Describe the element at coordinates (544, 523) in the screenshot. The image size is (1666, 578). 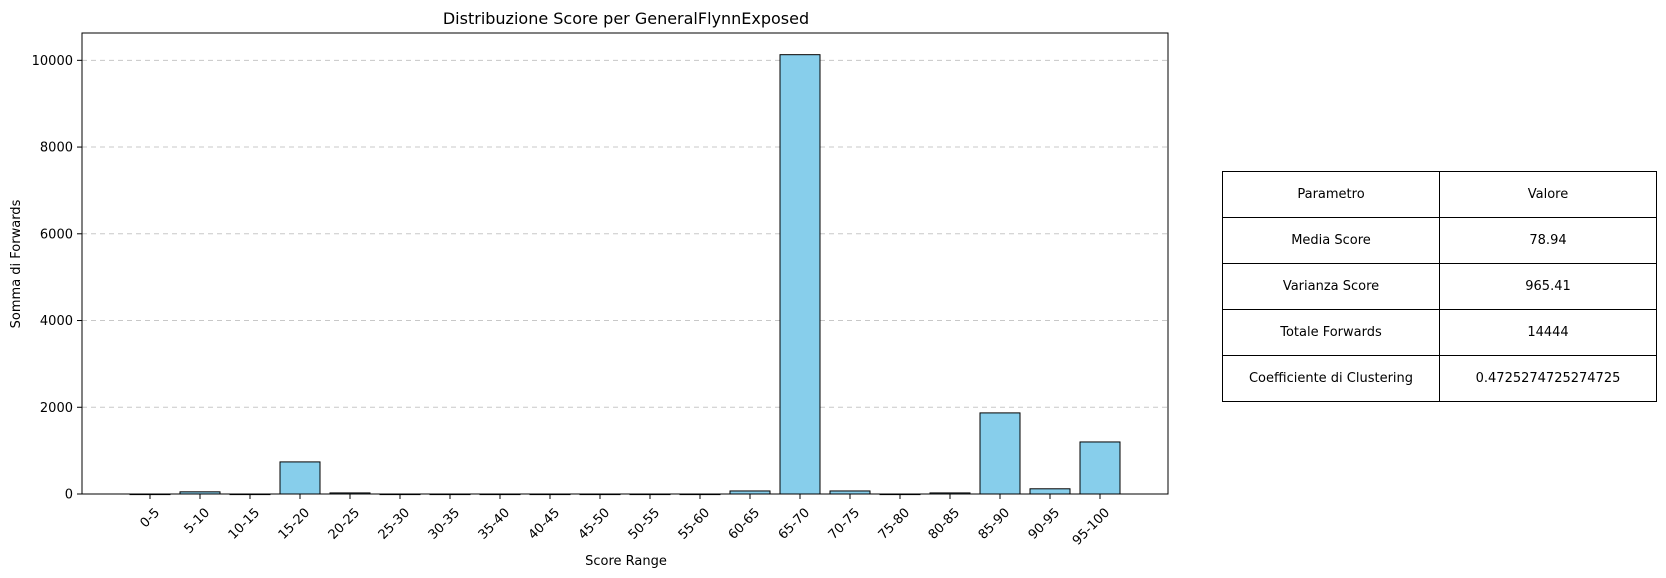
I see `x-tick-label: 40-45` at that location.